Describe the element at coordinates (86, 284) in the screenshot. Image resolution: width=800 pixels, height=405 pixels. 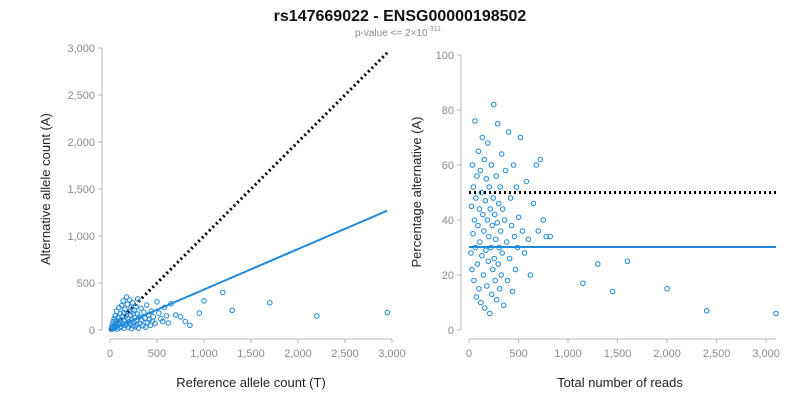
I see `y-tick-label: 500` at that location.